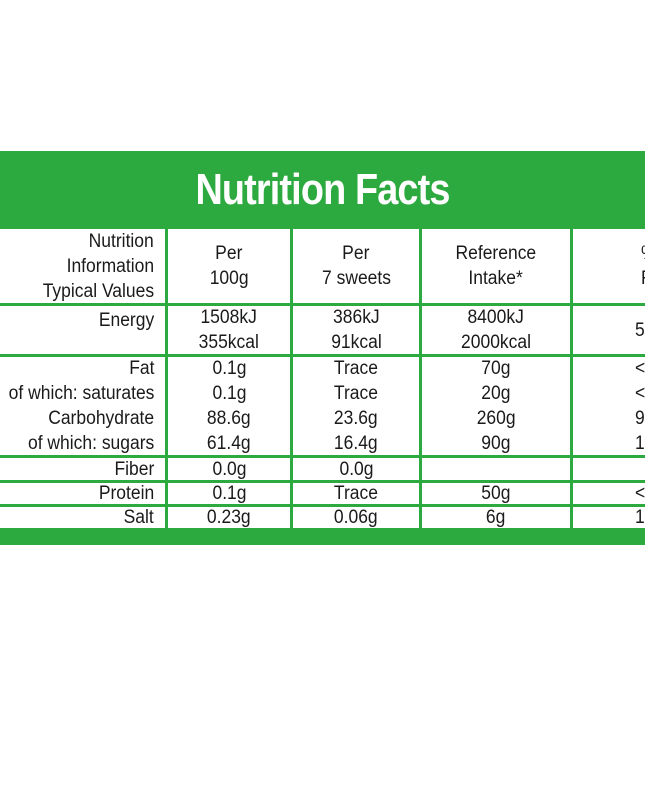 The height and width of the screenshot is (807, 645). What do you see at coordinates (609, 406) in the screenshot?
I see `fat-carb-percent-cell: <1 <1 9% 18` at bounding box center [609, 406].